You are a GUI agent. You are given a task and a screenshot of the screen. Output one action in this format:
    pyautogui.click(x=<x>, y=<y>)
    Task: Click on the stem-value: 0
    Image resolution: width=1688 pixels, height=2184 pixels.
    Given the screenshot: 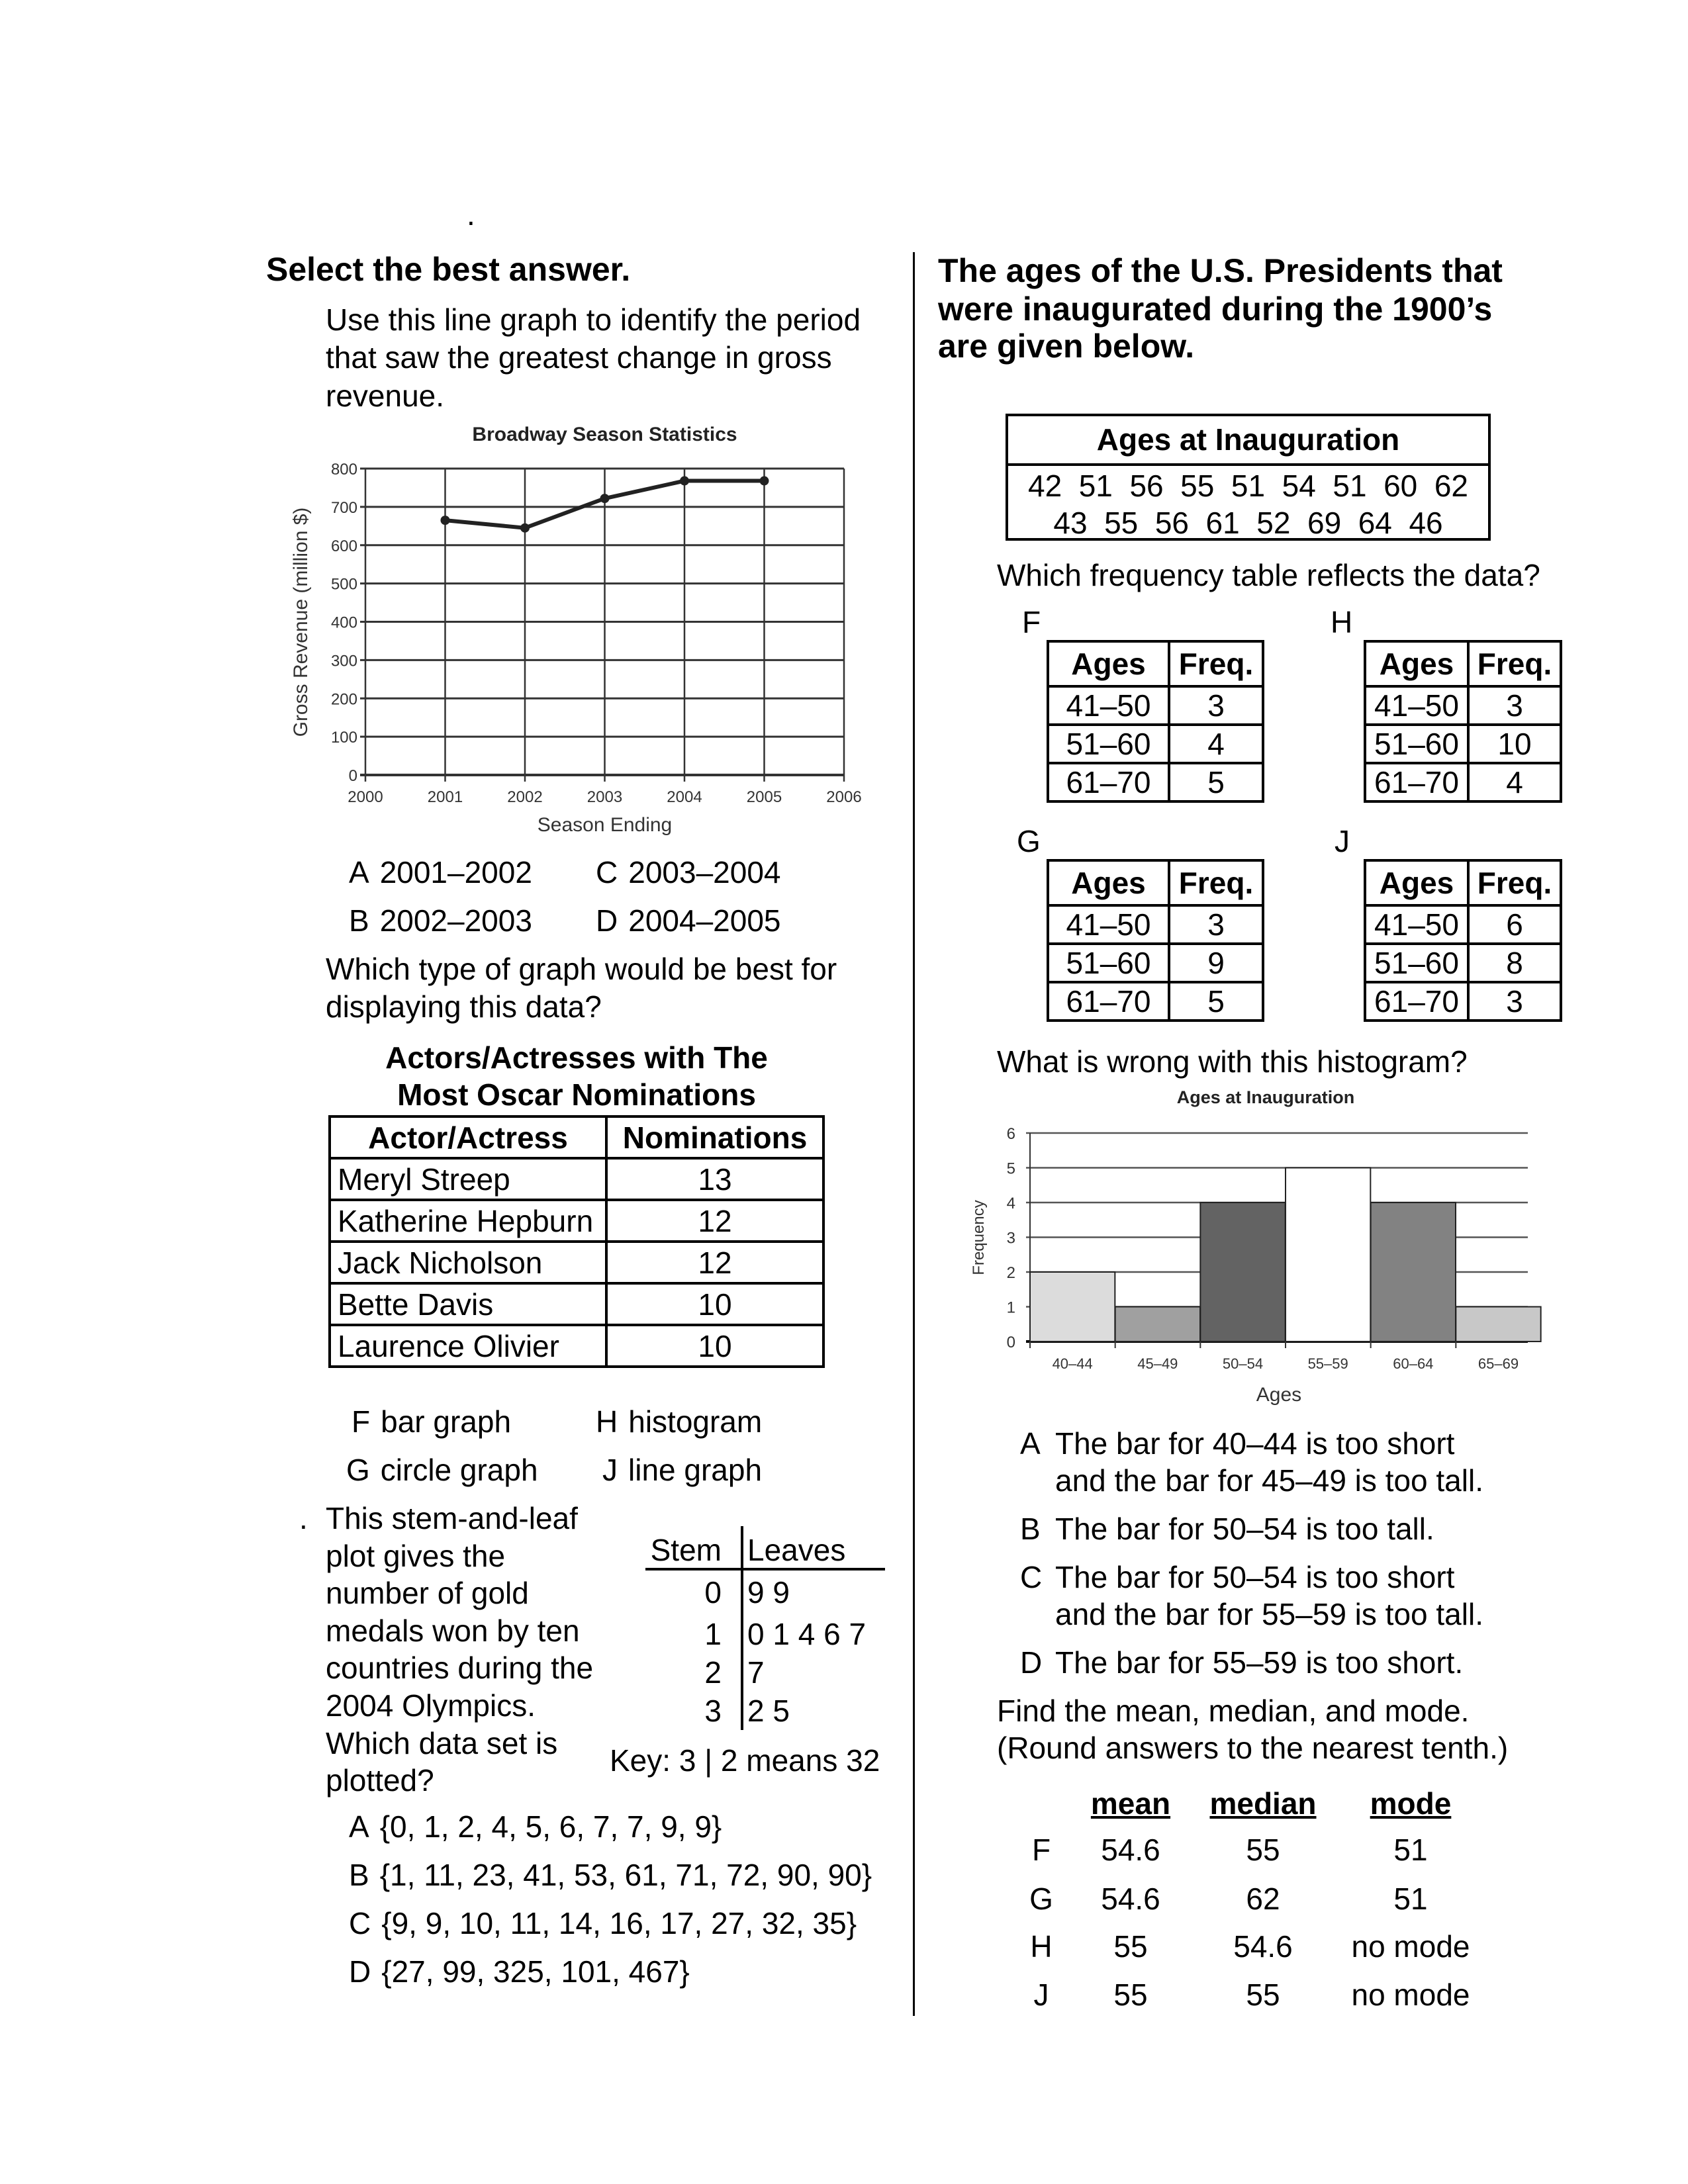 What is the action you would take?
    pyautogui.click(x=713, y=1592)
    